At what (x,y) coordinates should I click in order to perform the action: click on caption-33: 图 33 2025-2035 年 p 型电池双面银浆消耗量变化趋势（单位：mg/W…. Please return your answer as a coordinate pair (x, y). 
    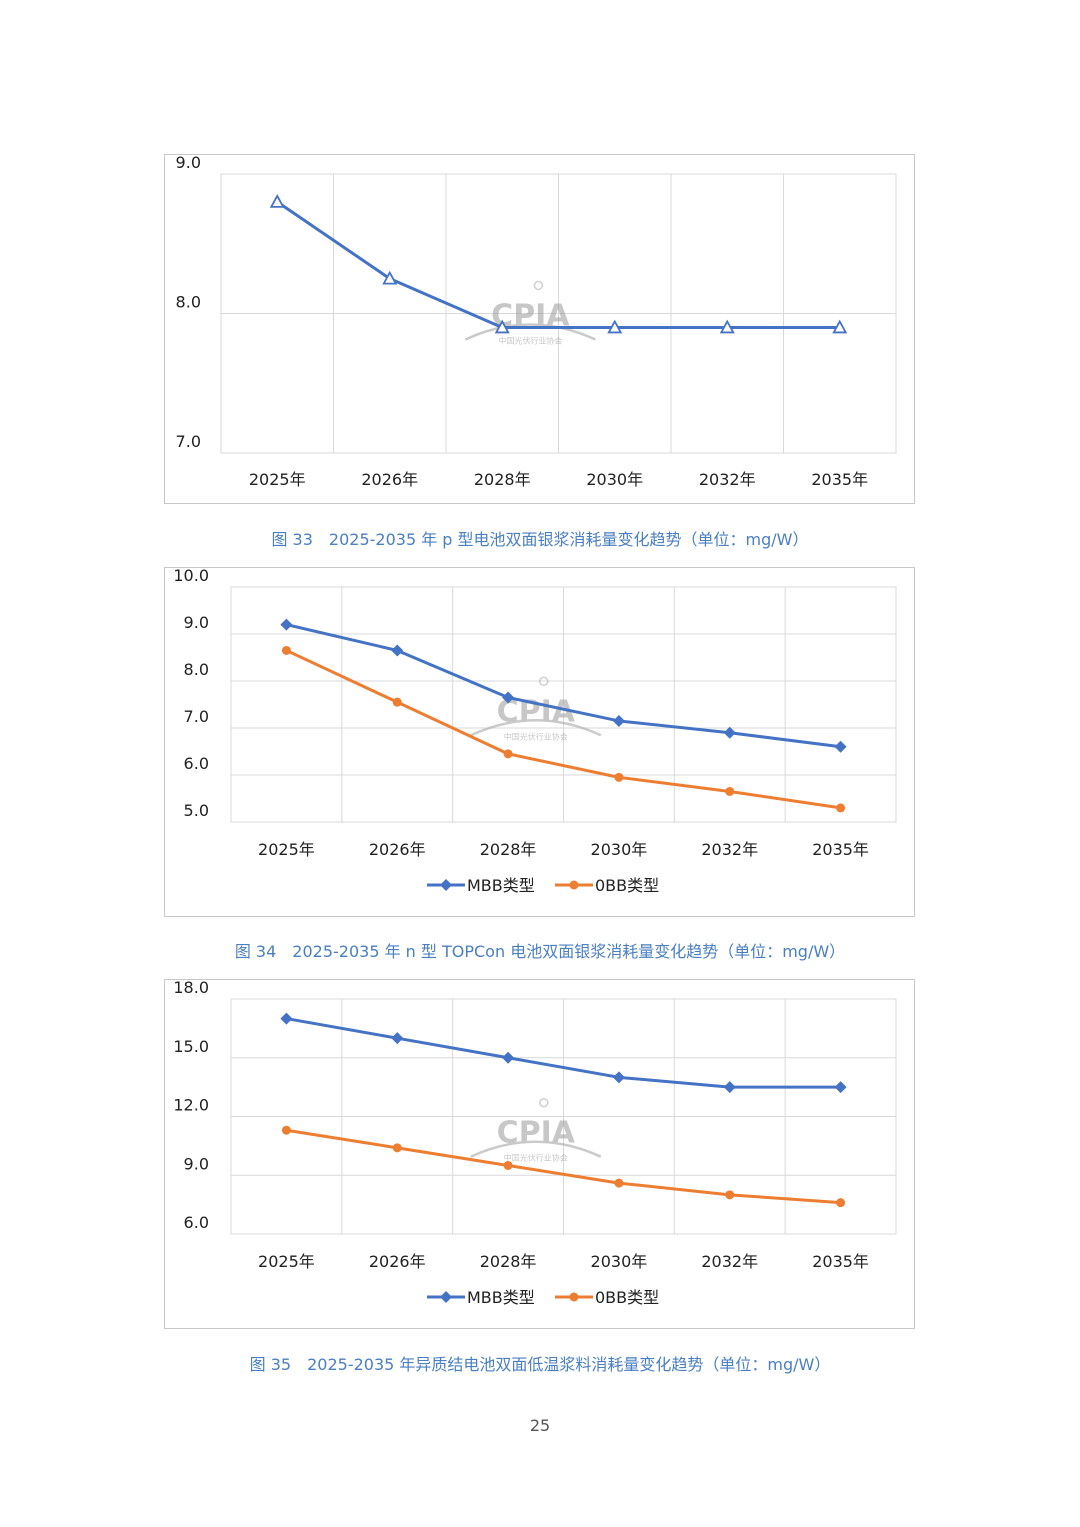
    Looking at the image, I should click on (540, 538).